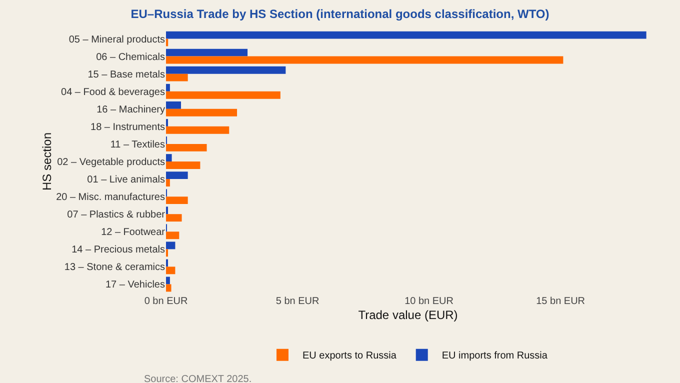  I want to click on y-axis-title: HS section, so click(47, 161).